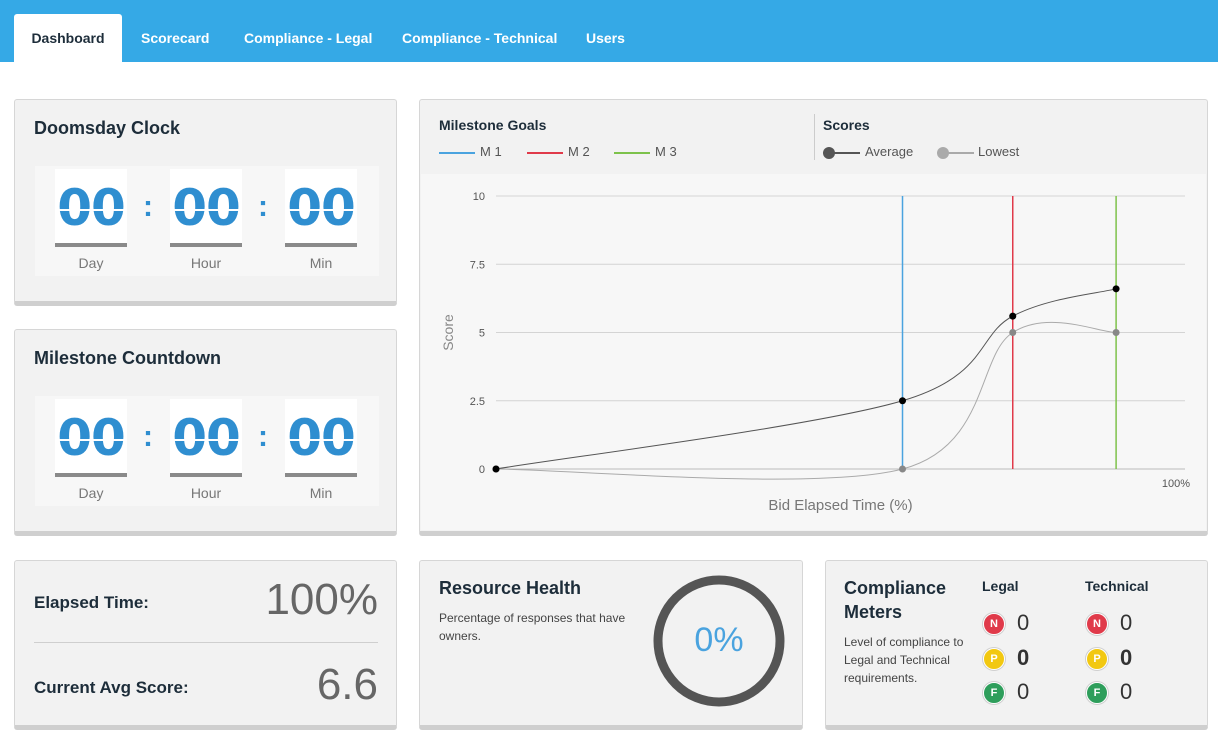 This screenshot has width=1218, height=738. What do you see at coordinates (457, 153) in the screenshot?
I see `legend-m1-line` at bounding box center [457, 153].